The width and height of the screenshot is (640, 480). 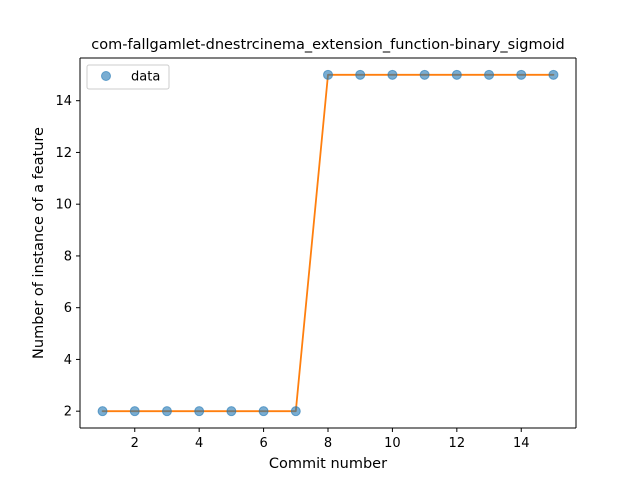 I want to click on x-tick-label: 2, so click(x=135, y=443).